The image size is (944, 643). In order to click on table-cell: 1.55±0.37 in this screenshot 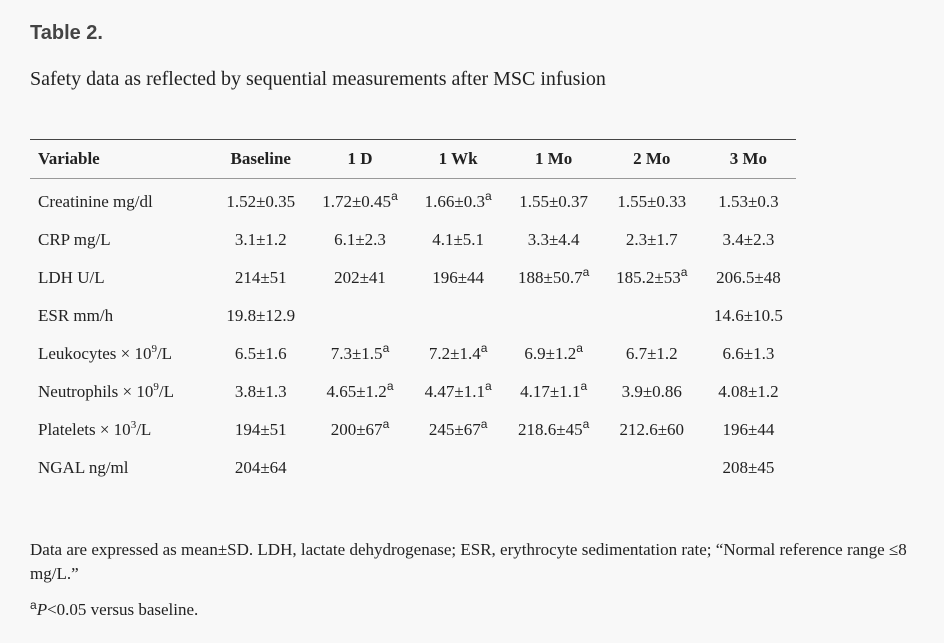, I will do `click(554, 200)`.